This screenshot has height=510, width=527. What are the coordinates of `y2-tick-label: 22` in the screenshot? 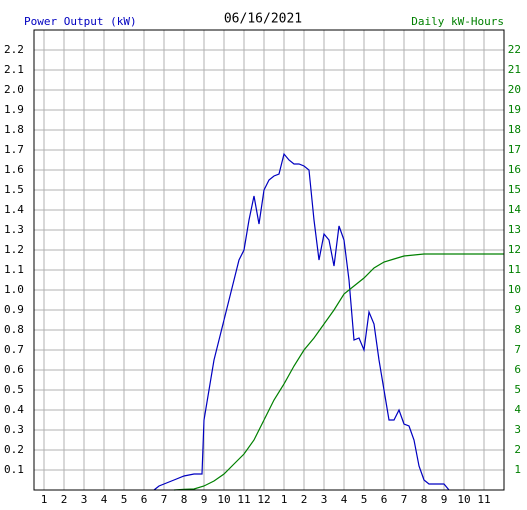 It's located at (514, 49).